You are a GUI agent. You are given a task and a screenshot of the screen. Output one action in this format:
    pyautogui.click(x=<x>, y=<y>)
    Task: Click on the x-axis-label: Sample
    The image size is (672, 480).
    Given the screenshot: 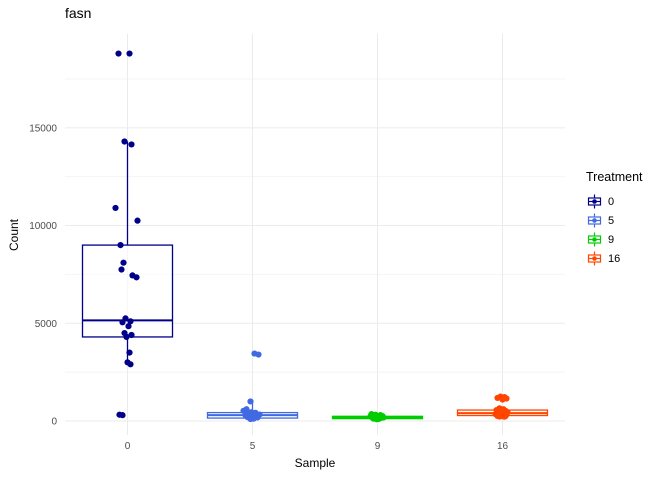 What is the action you would take?
    pyautogui.click(x=315, y=463)
    